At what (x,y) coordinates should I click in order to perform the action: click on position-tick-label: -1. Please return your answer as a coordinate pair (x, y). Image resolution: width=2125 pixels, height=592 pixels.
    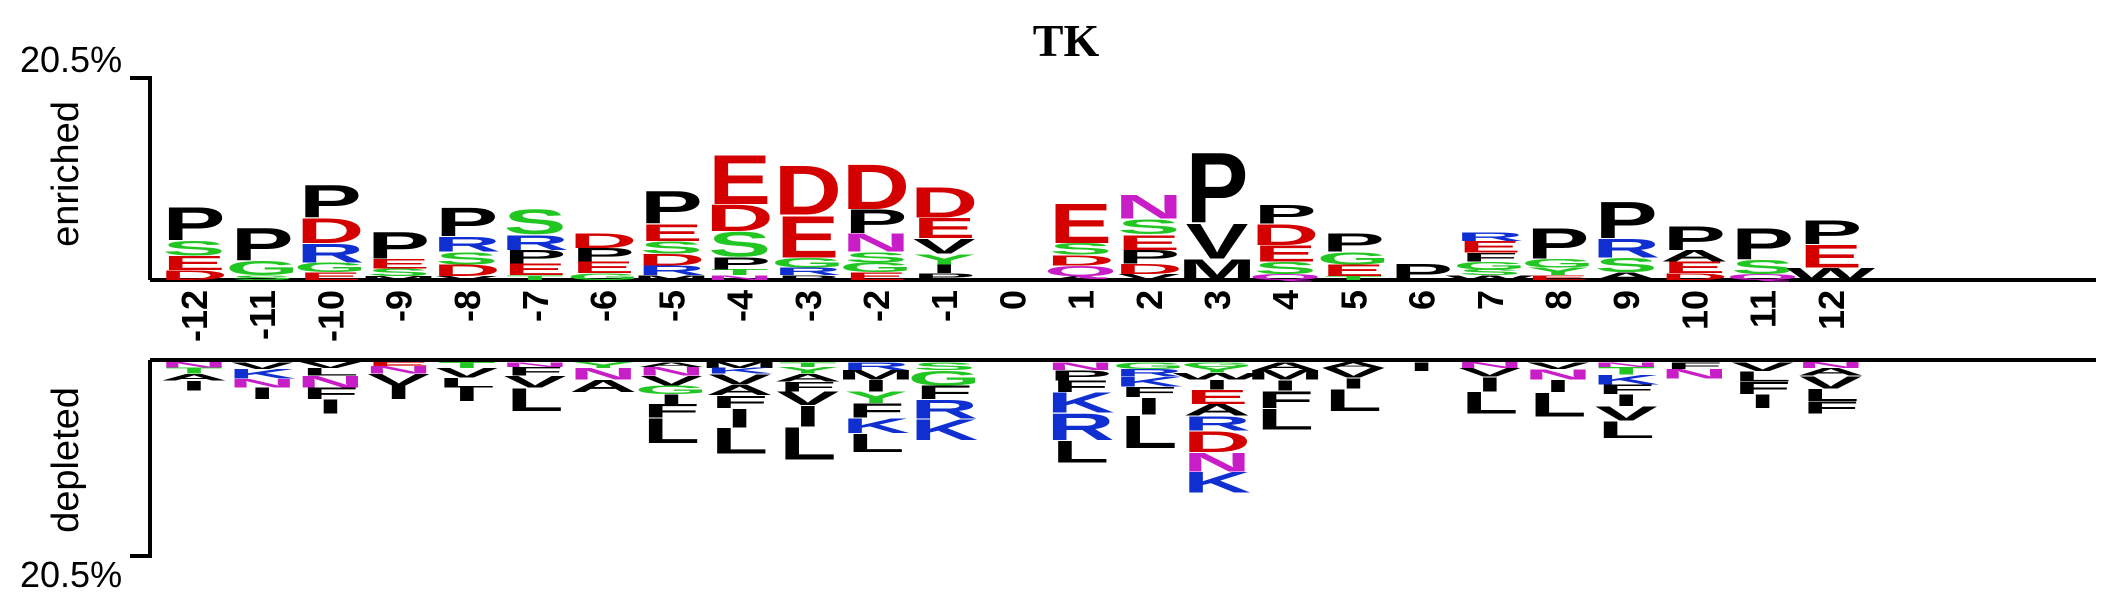
    Looking at the image, I should click on (944, 306).